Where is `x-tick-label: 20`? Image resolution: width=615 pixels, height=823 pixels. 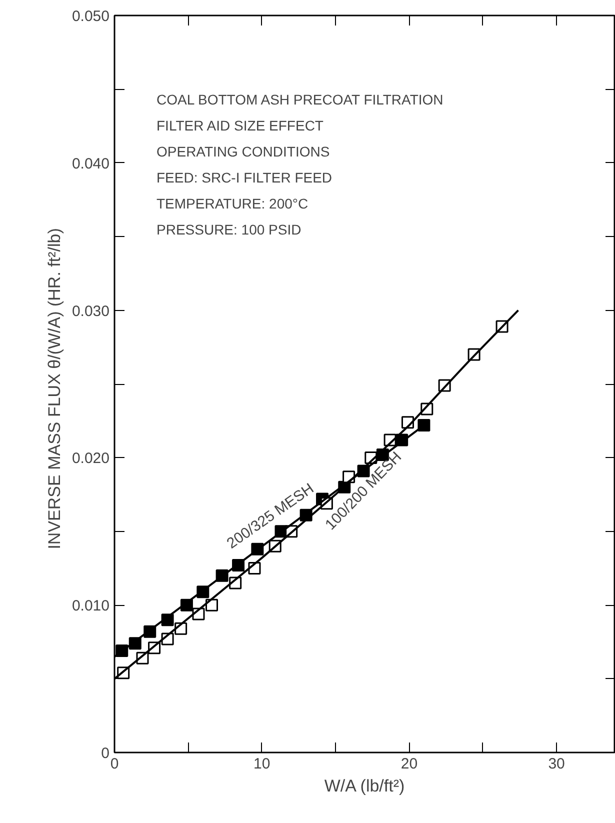
x-tick-label: 20 is located at coordinates (409, 764).